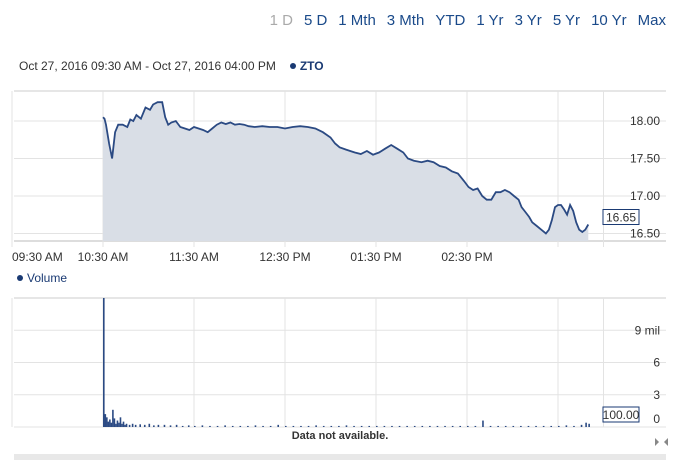 The image size is (680, 474). Describe the element at coordinates (306, 66) in the screenshot. I see `series-legend: ZTO` at that location.